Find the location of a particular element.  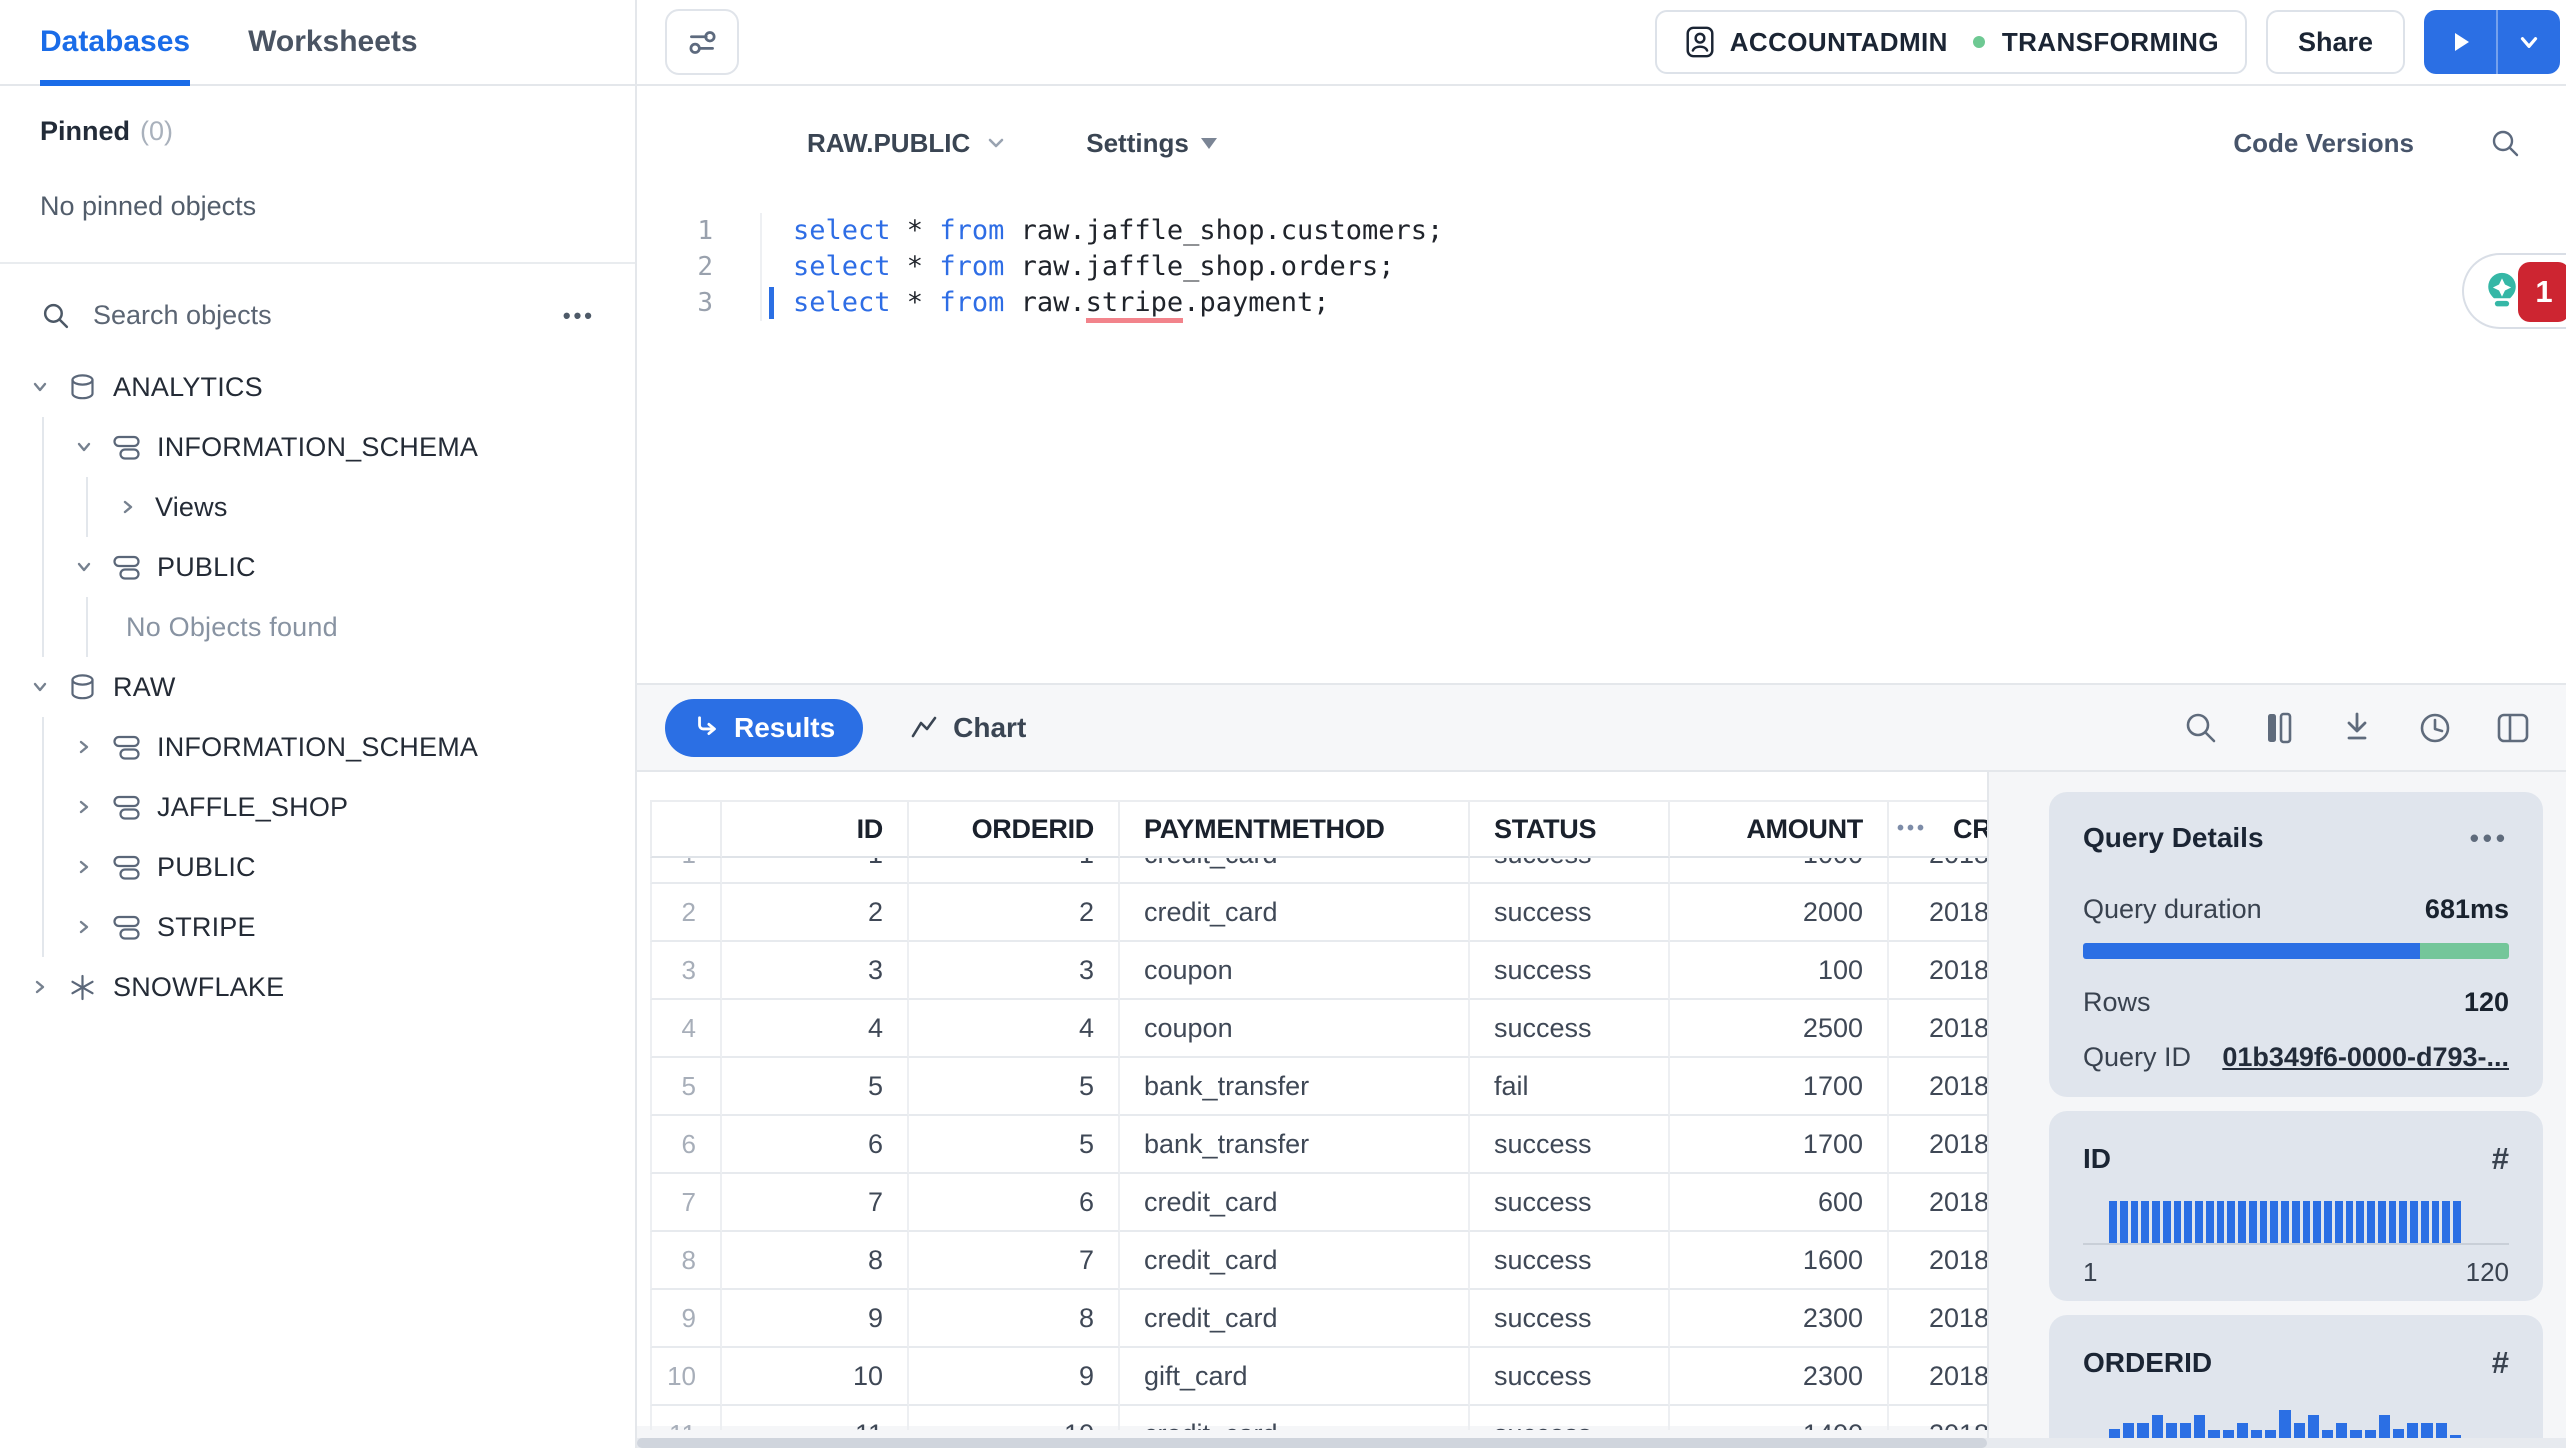

split-panel-icon is located at coordinates (2513, 728).